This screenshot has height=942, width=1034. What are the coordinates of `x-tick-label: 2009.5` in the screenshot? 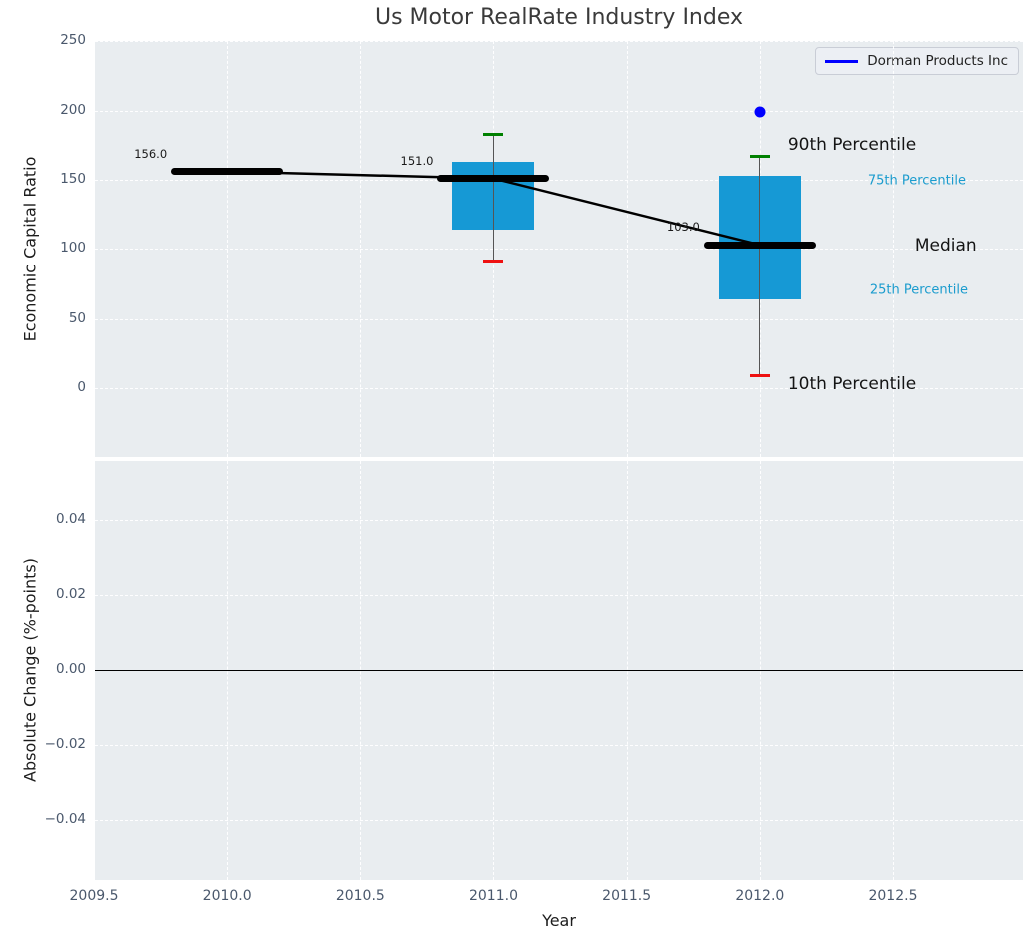 It's located at (94, 896).